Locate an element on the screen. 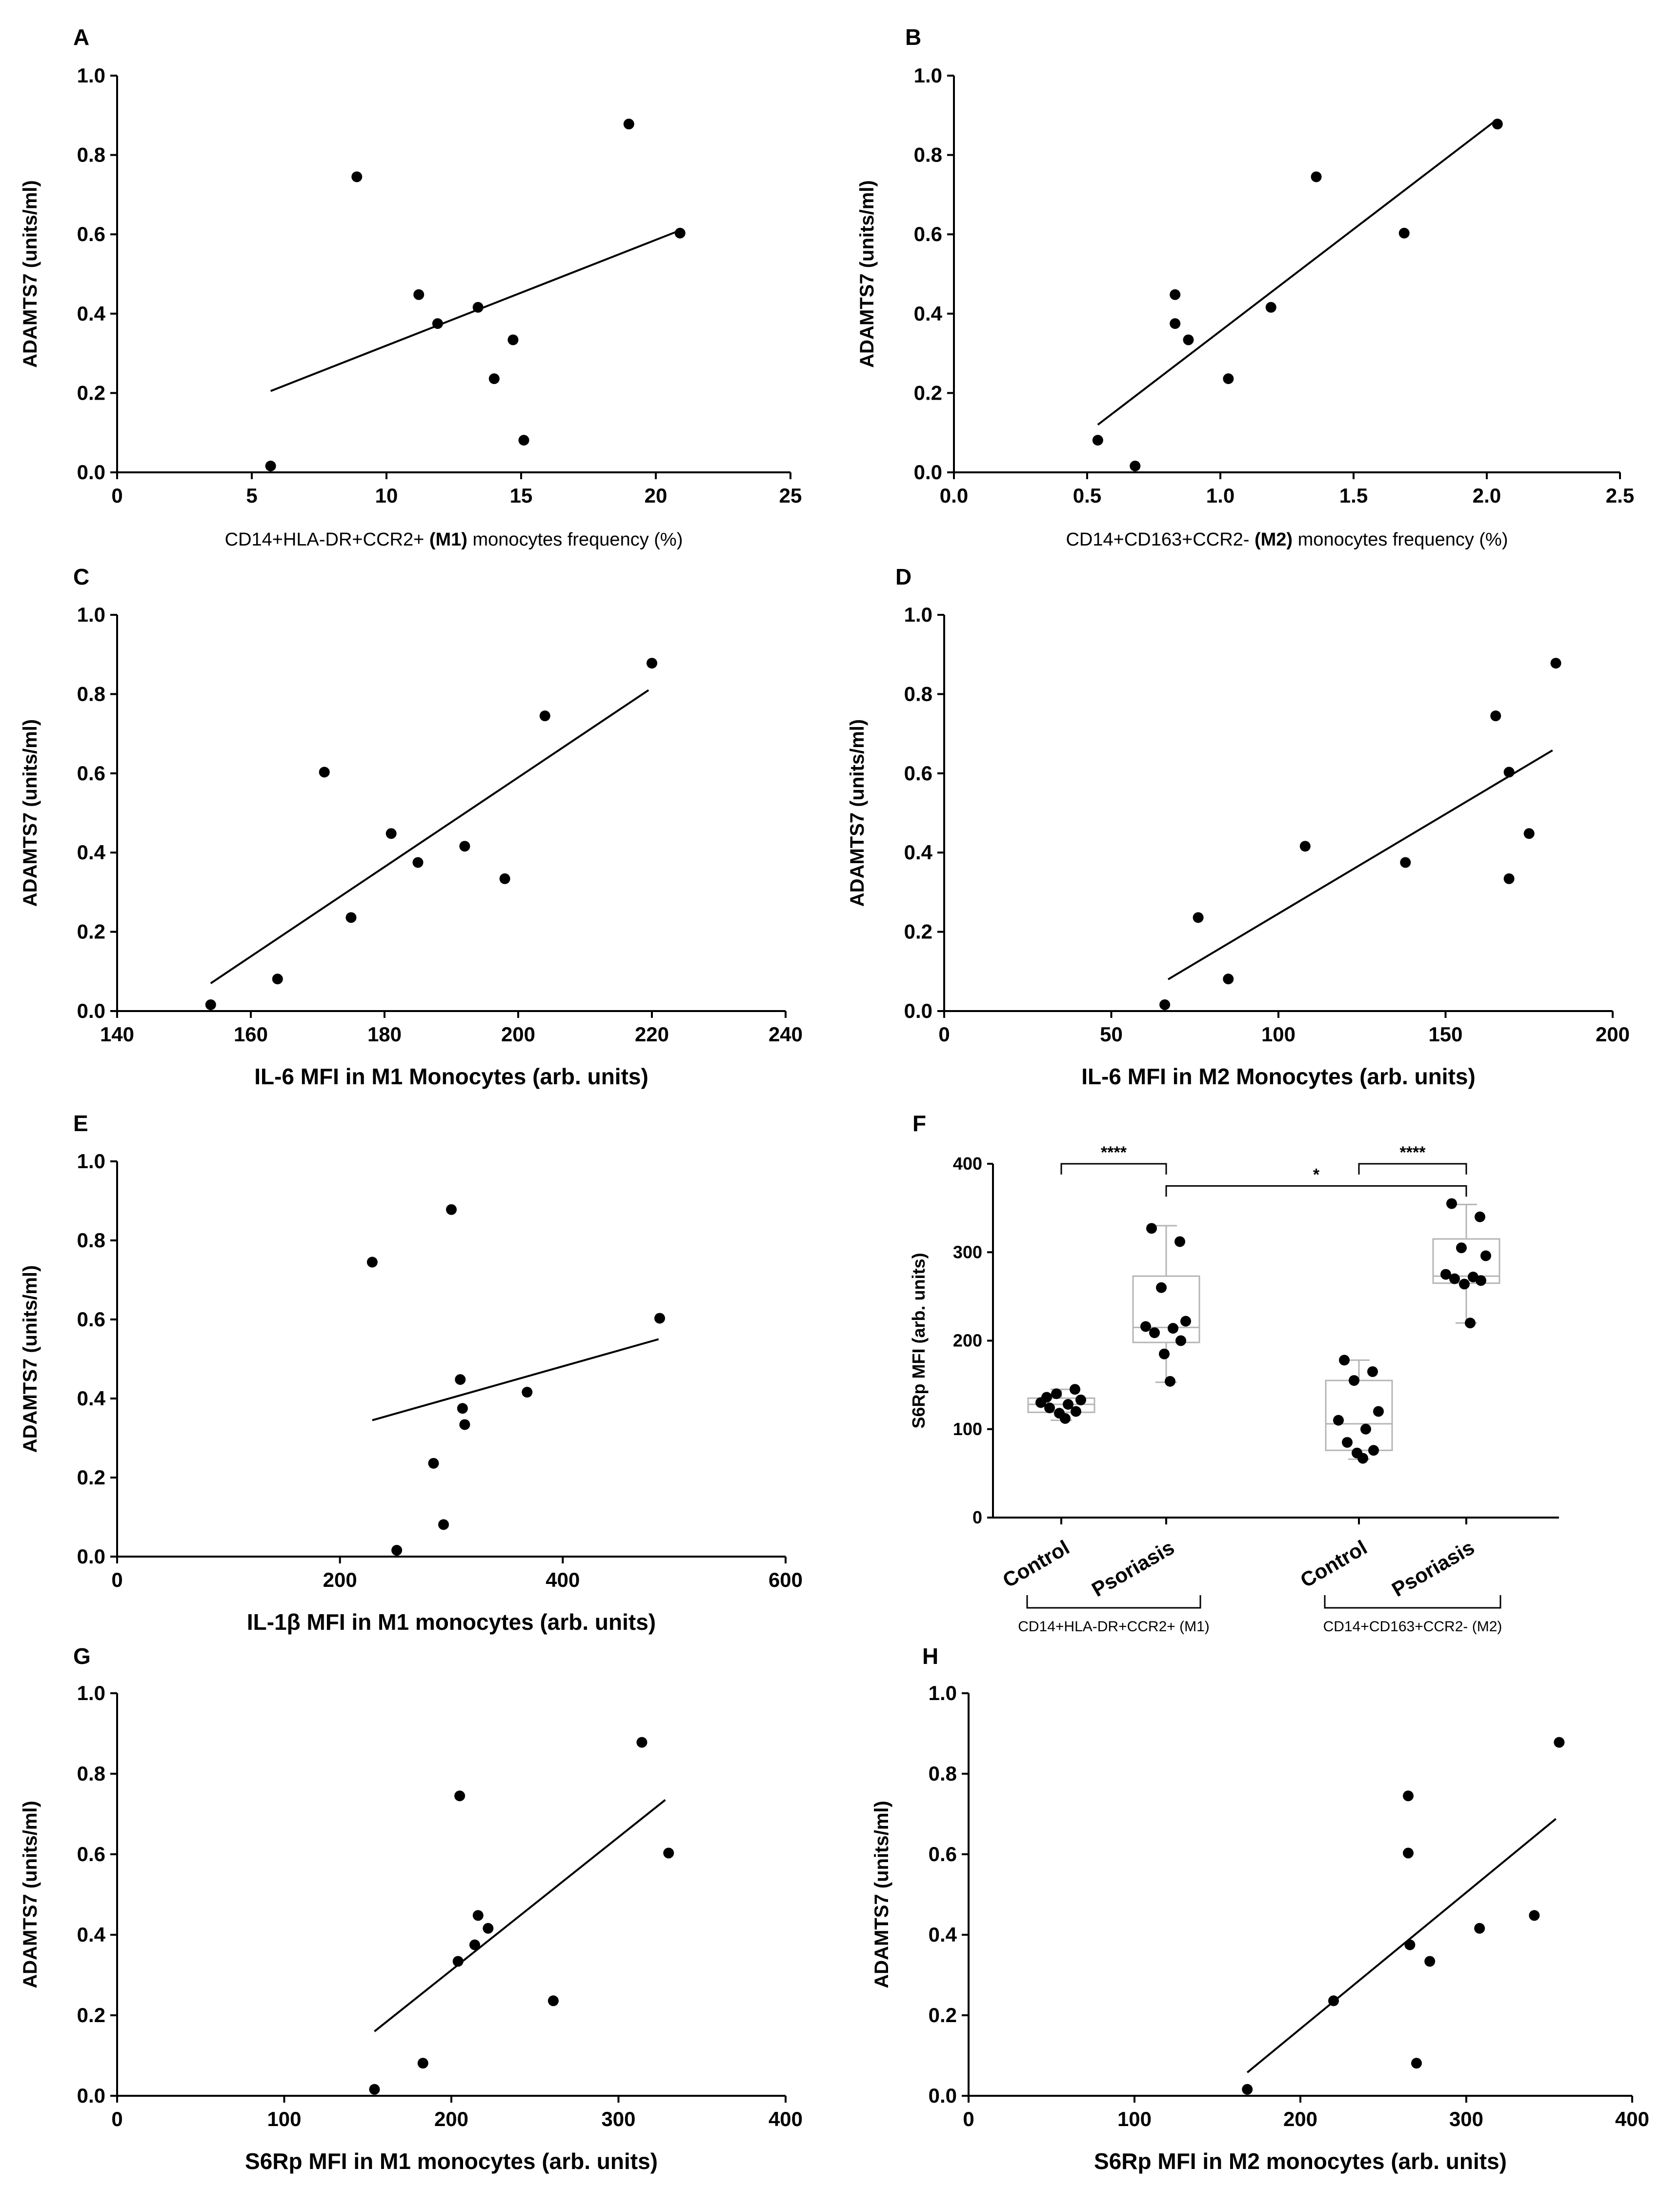 The width and height of the screenshot is (1680, 2209). panel-letter: C is located at coordinates (81, 576).